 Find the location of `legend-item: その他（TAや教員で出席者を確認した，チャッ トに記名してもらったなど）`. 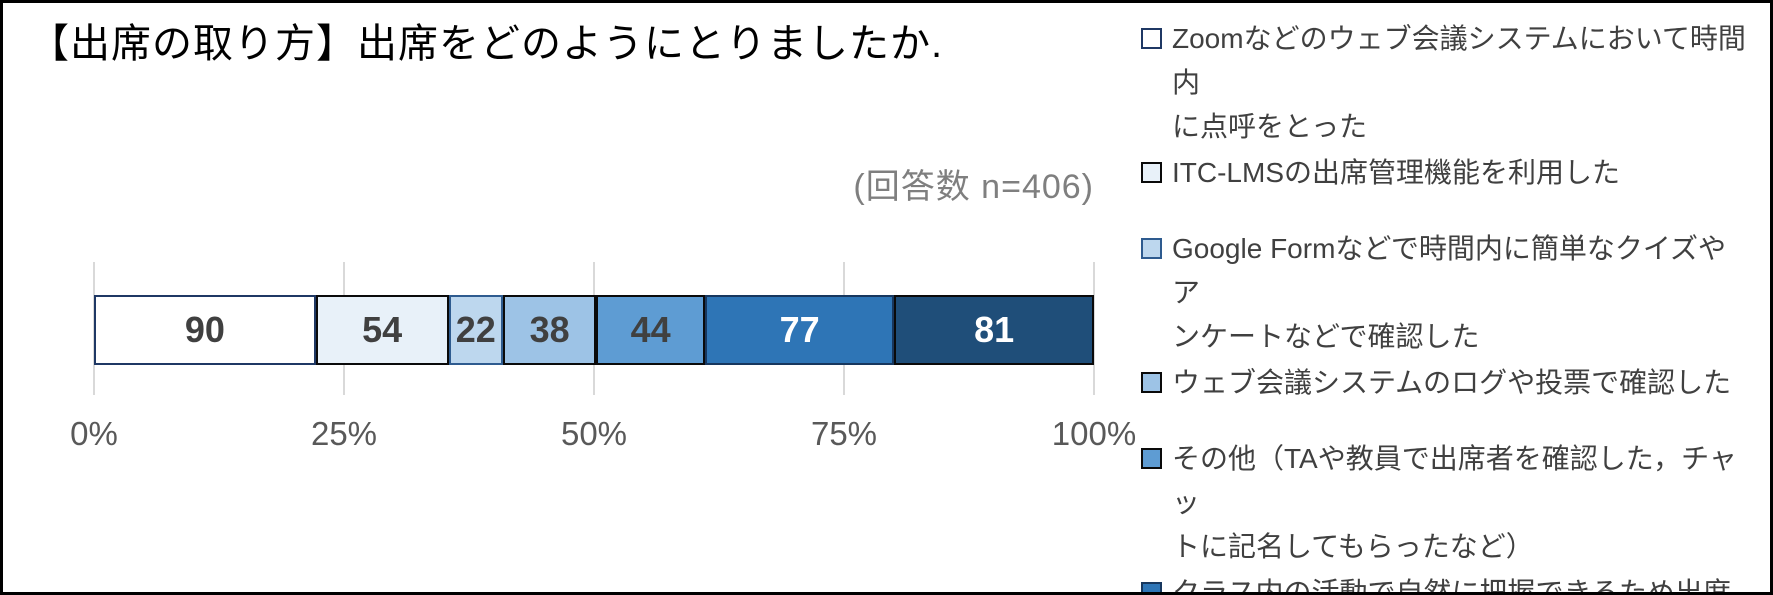

legend-item: その他（TAや教員で出席者を確認した，チャッ トに記名してもらったなど） is located at coordinates (1447, 503).